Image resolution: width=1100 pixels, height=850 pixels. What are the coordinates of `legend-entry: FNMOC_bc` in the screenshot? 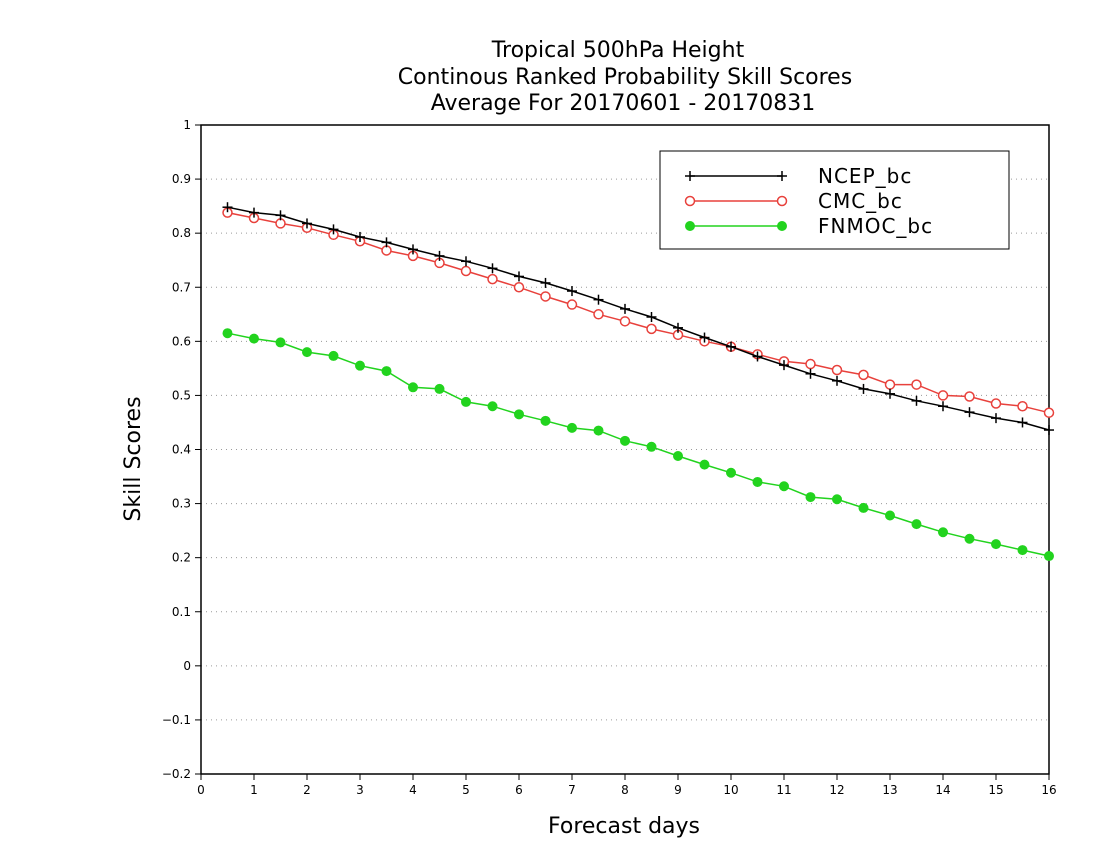 It's located at (809, 226).